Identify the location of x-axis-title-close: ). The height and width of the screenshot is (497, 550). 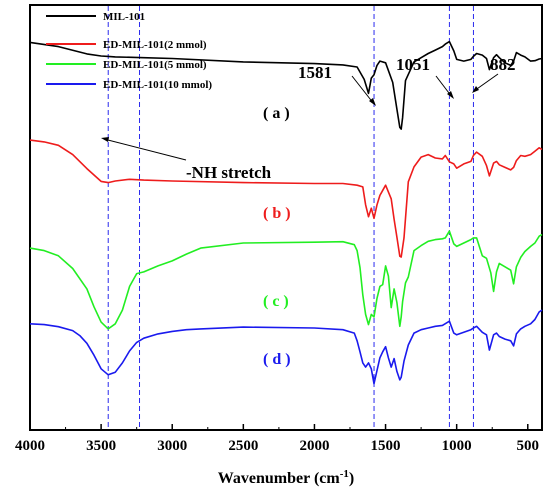
(351, 478).